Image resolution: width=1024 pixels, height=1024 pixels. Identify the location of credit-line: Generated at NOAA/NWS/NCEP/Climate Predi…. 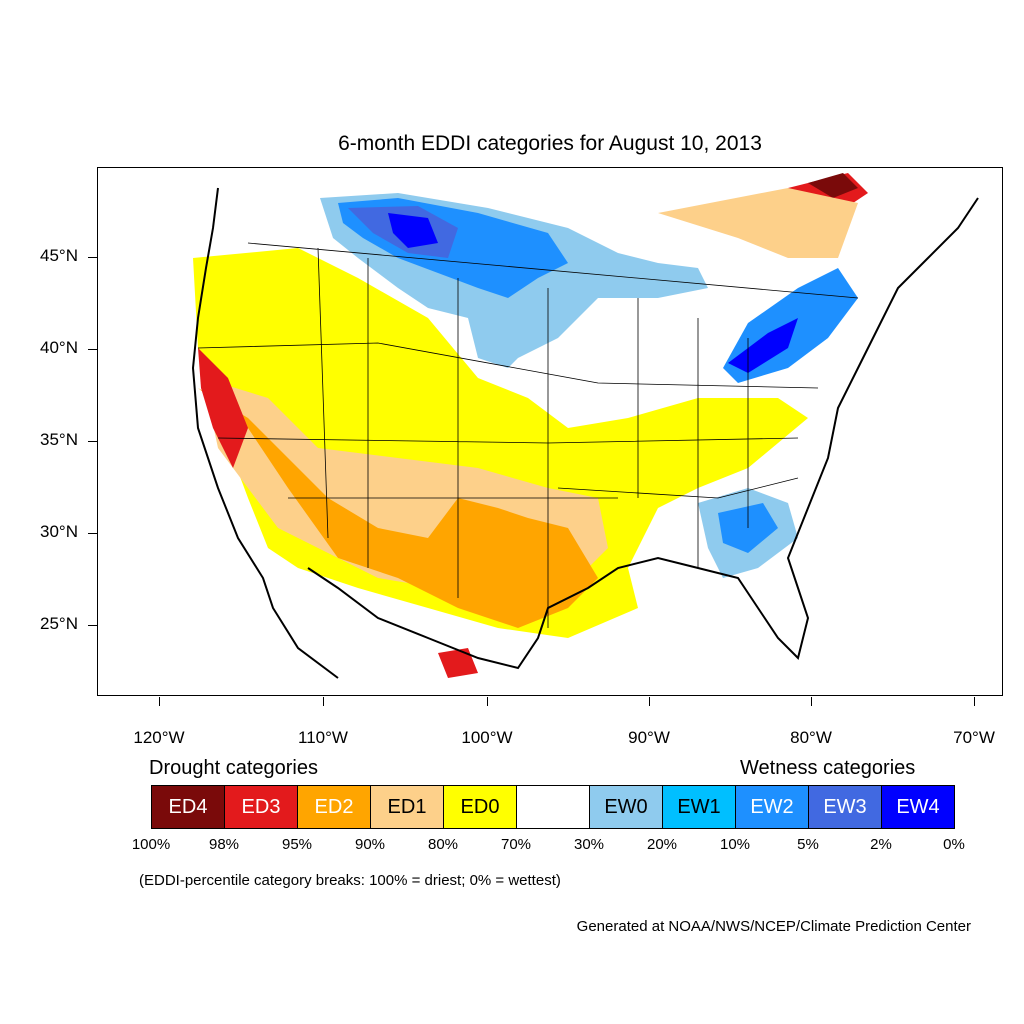
(773, 926).